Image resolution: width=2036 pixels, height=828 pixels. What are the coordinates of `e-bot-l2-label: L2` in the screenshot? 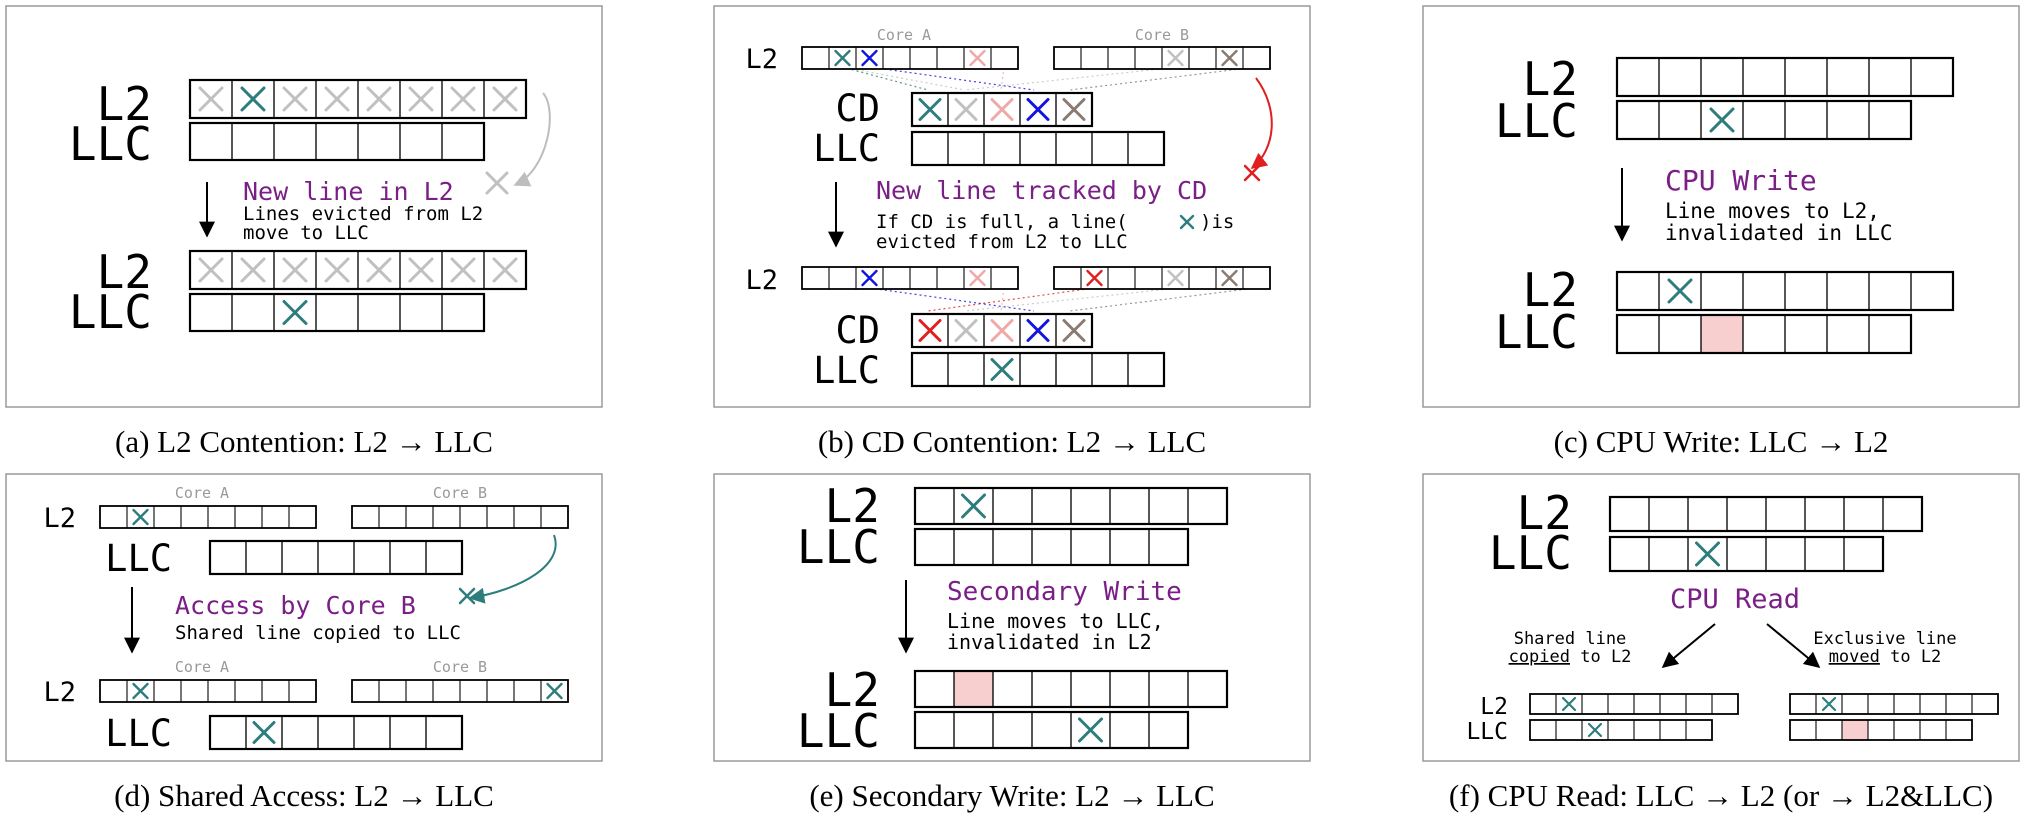 It's located at (852, 690).